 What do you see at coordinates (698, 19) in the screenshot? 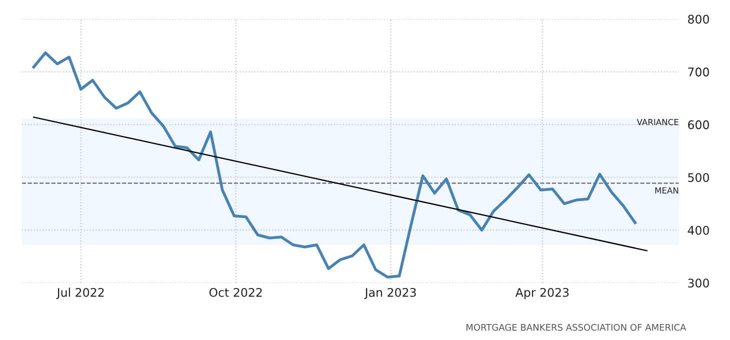
I see `y-tick-label: 800` at bounding box center [698, 19].